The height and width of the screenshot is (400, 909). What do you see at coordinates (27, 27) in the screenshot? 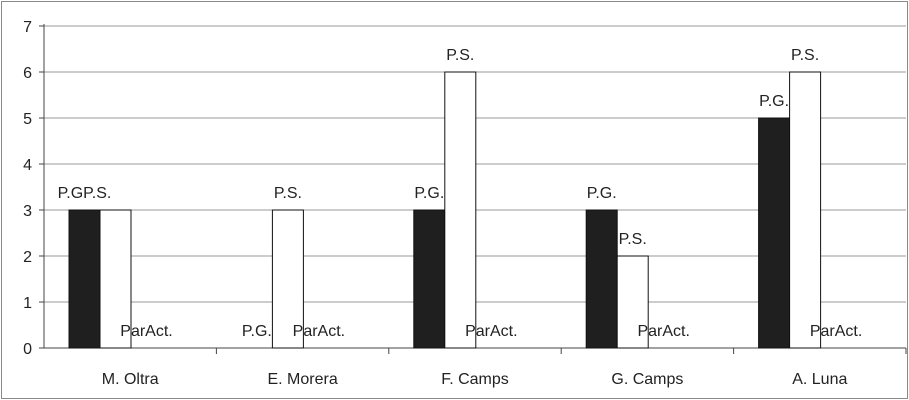
I see `y-tick-label-7: 7` at bounding box center [27, 27].